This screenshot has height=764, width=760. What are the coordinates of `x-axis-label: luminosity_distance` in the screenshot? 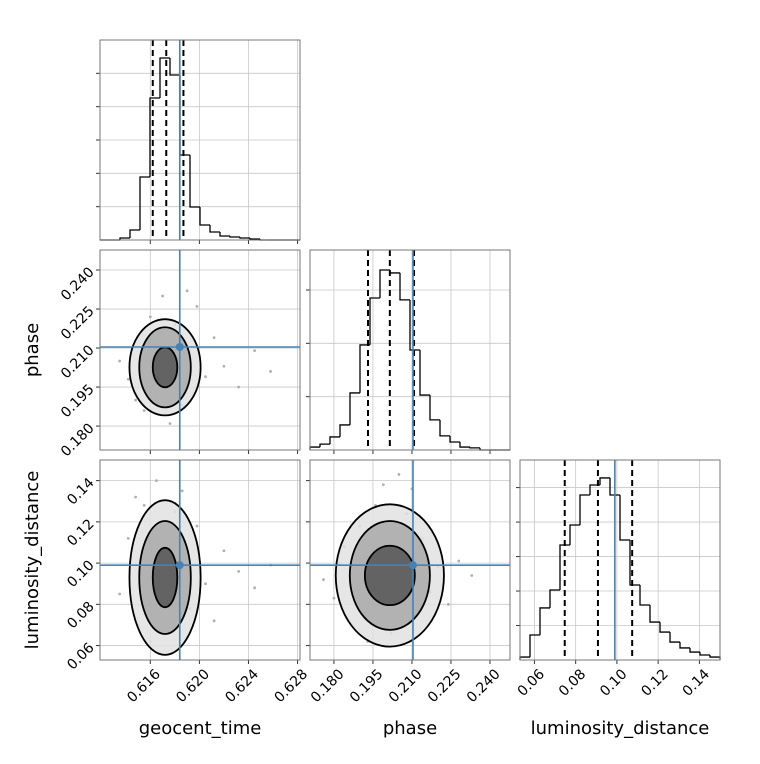 It's located at (620, 728).